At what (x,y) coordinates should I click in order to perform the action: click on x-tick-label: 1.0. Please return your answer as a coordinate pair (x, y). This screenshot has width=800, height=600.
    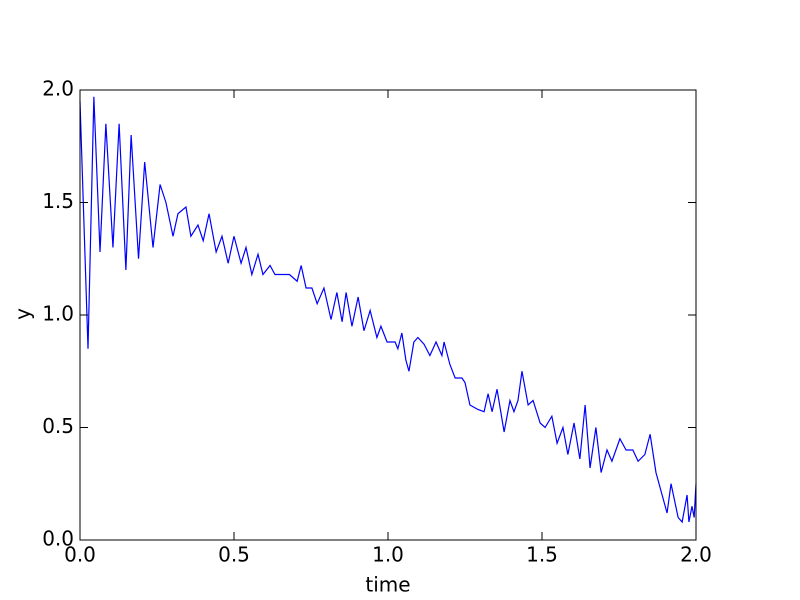
    Looking at the image, I should click on (388, 555).